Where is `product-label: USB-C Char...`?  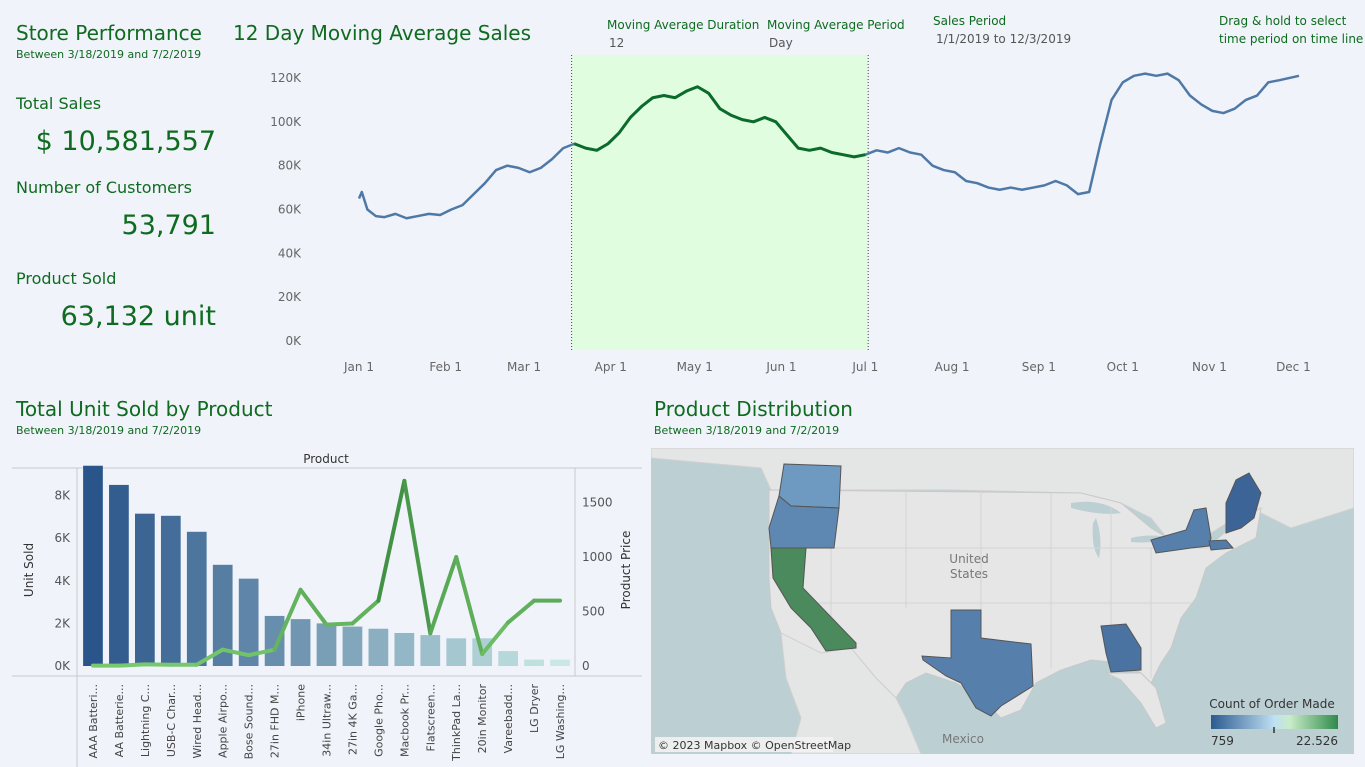 product-label: USB-C Char... is located at coordinates (171, 720).